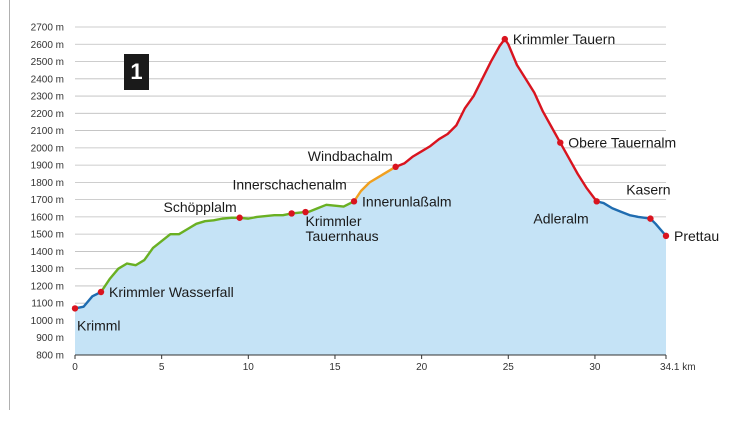 The width and height of the screenshot is (750, 421). Describe the element at coordinates (407, 201) in the screenshot. I see `waypoint-label: Innerunlaßalm` at that location.